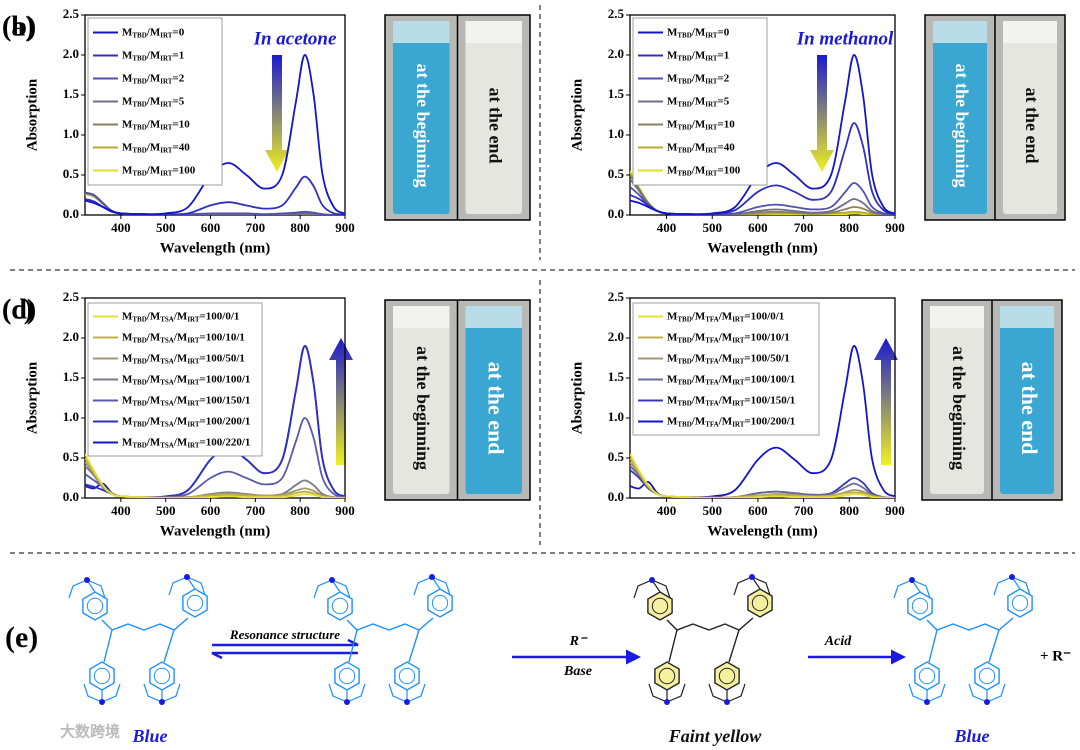 The image size is (1080, 750). I want to click on legend-label: MTBD/MTFA/MIRT=100/100/1, so click(731, 379).